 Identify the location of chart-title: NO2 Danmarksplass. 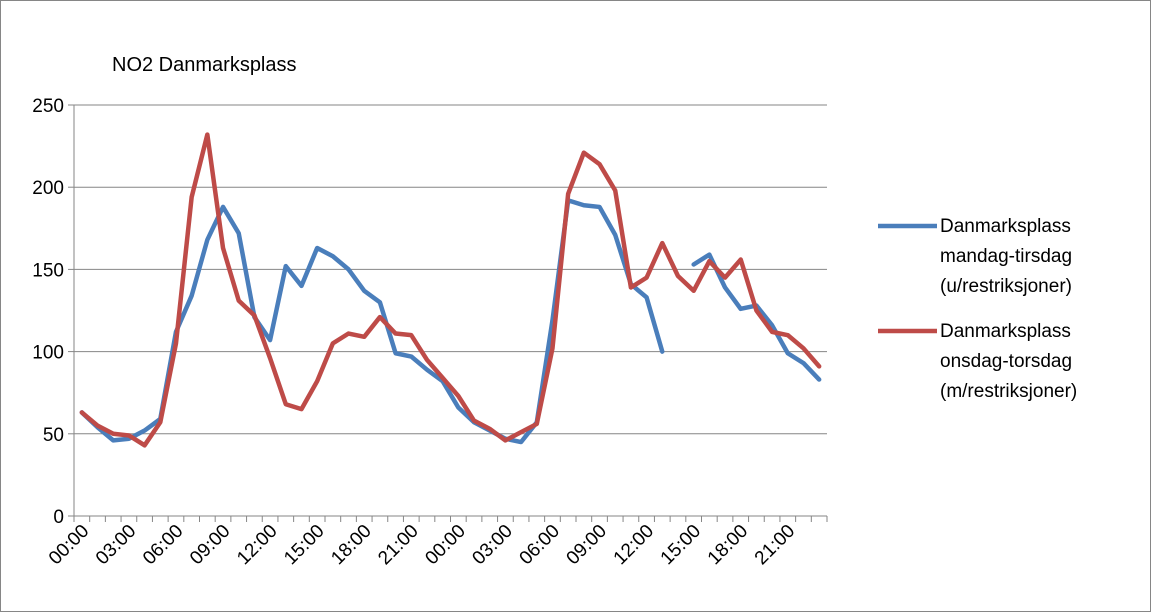
(204, 65).